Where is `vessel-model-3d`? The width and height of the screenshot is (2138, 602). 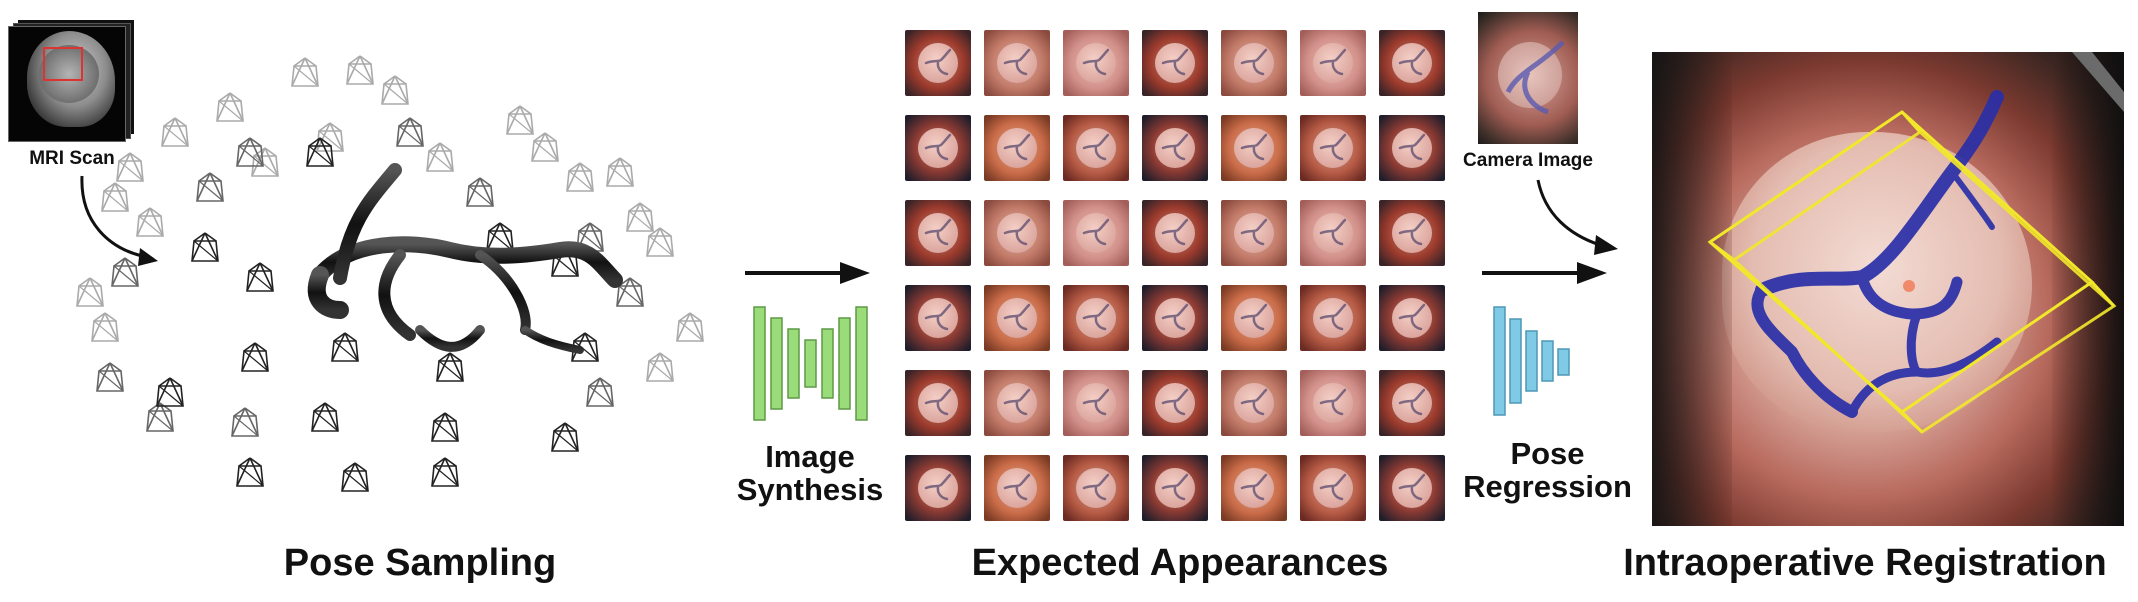 vessel-model-3d is located at coordinates (465, 258).